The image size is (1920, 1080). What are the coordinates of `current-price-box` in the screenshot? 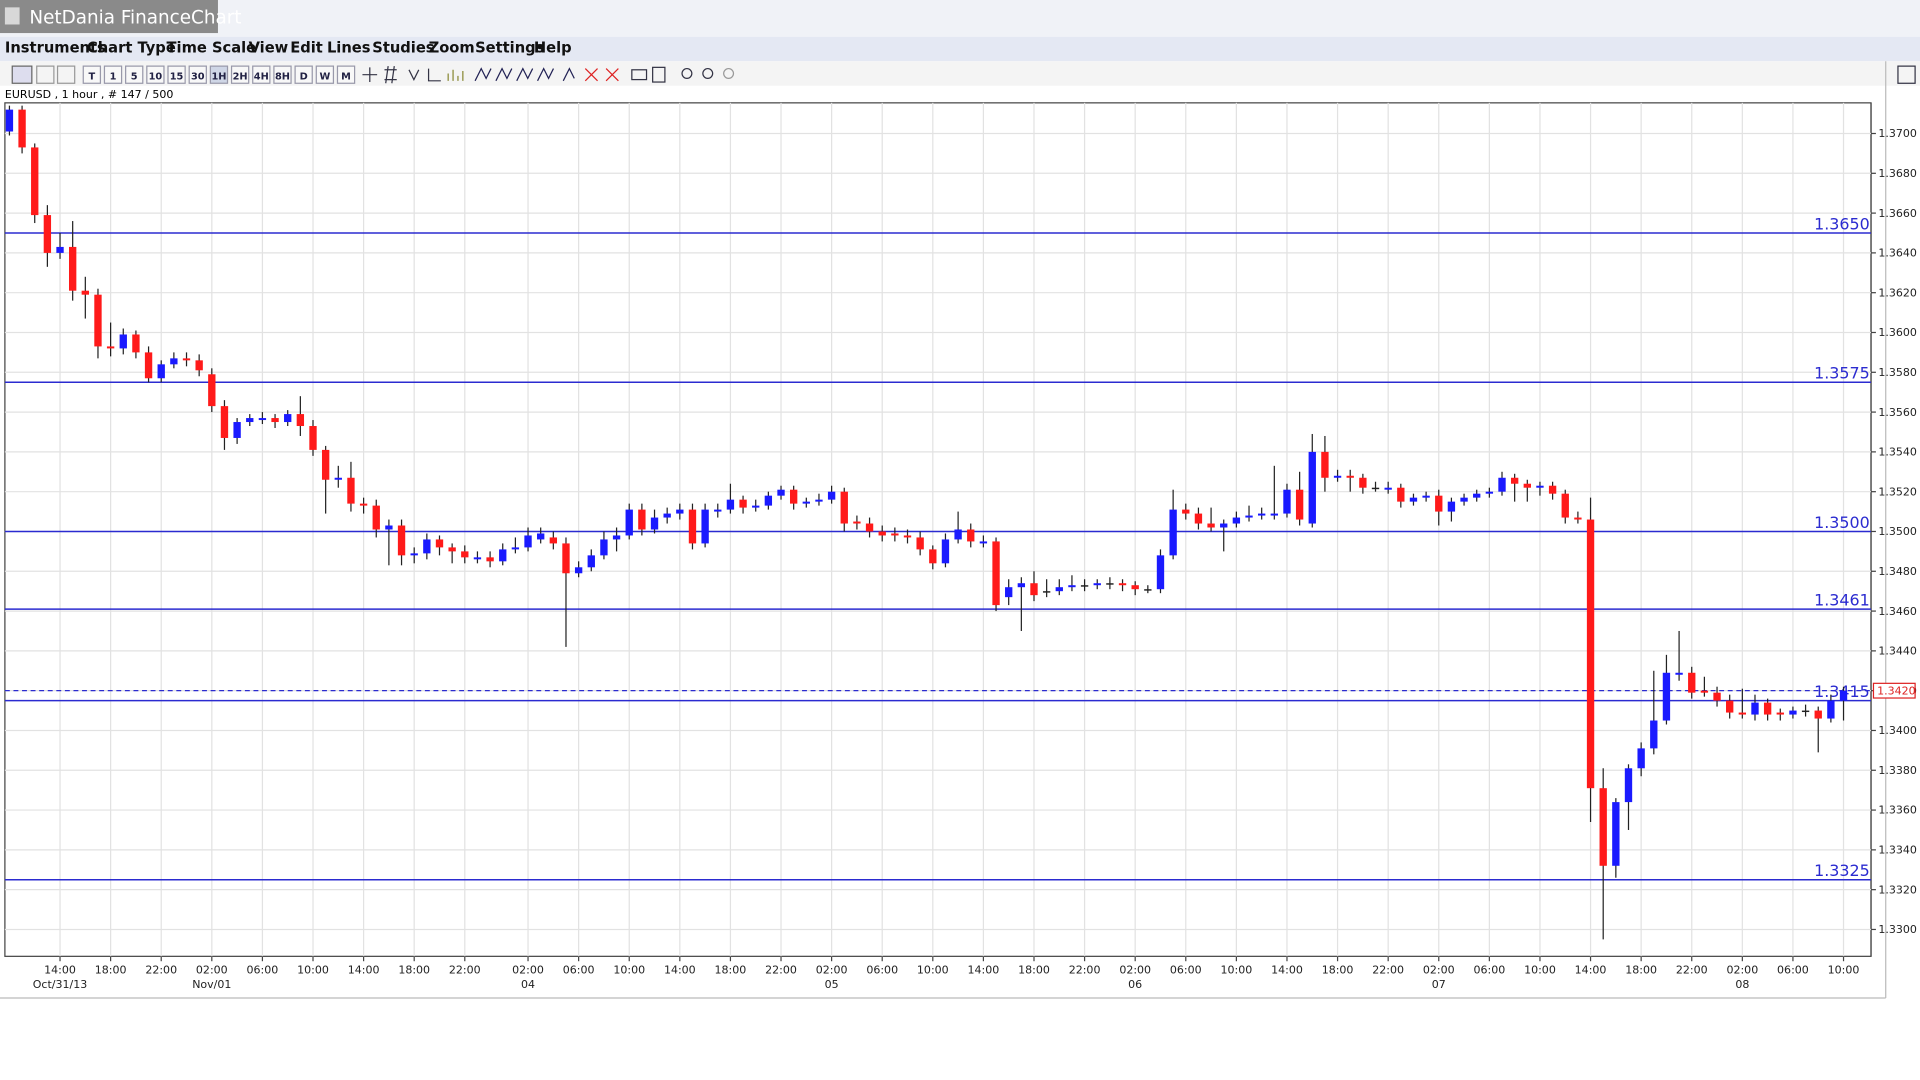 It's located at (1894, 690).